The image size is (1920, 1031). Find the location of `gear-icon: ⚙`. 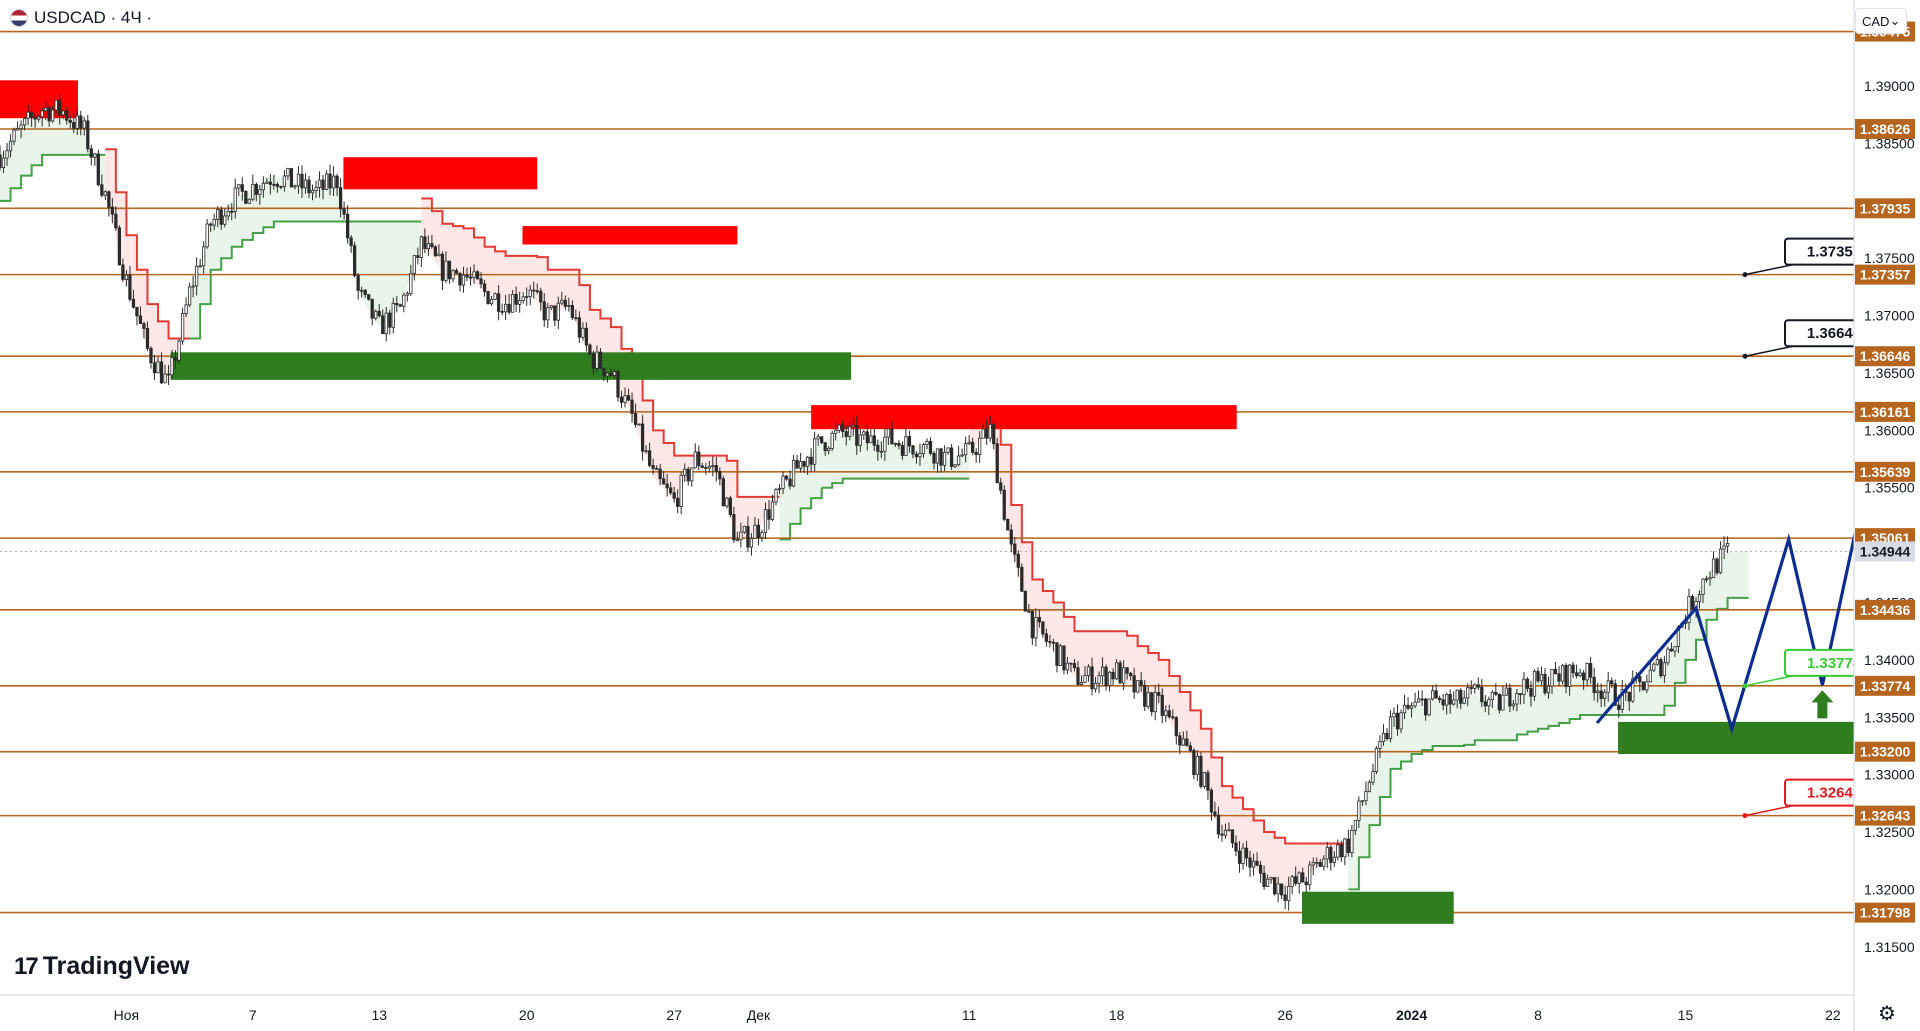

gear-icon: ⚙ is located at coordinates (1887, 1014).